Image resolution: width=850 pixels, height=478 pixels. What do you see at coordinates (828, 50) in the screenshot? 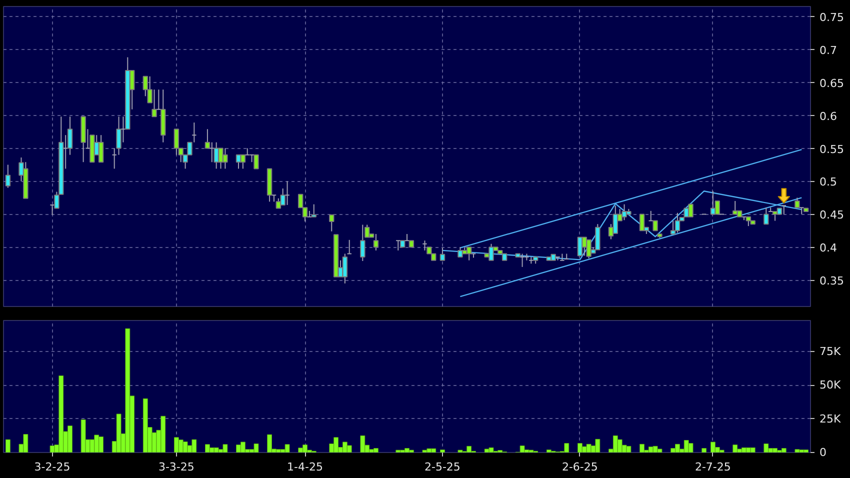
I see `y-tick-label: 0.7` at bounding box center [828, 50].